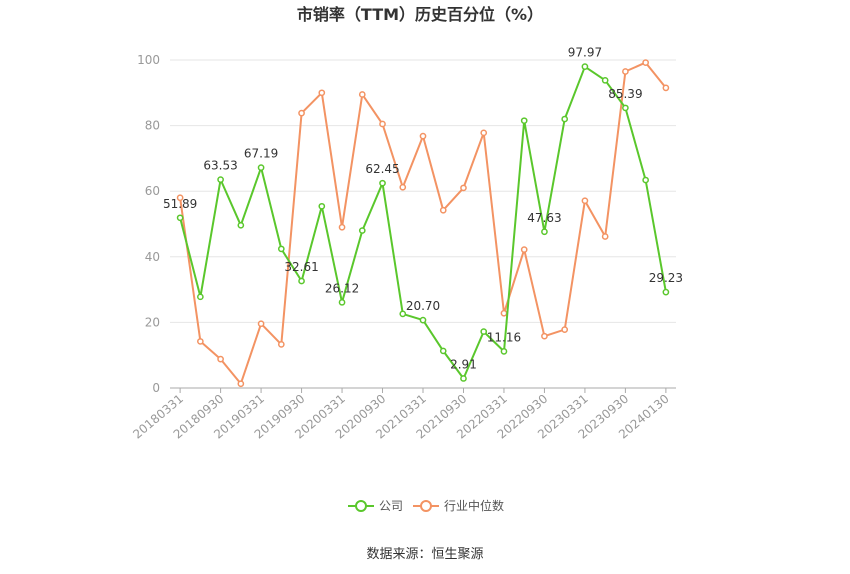  I want to click on y-tick-label: 0, so click(156, 388).